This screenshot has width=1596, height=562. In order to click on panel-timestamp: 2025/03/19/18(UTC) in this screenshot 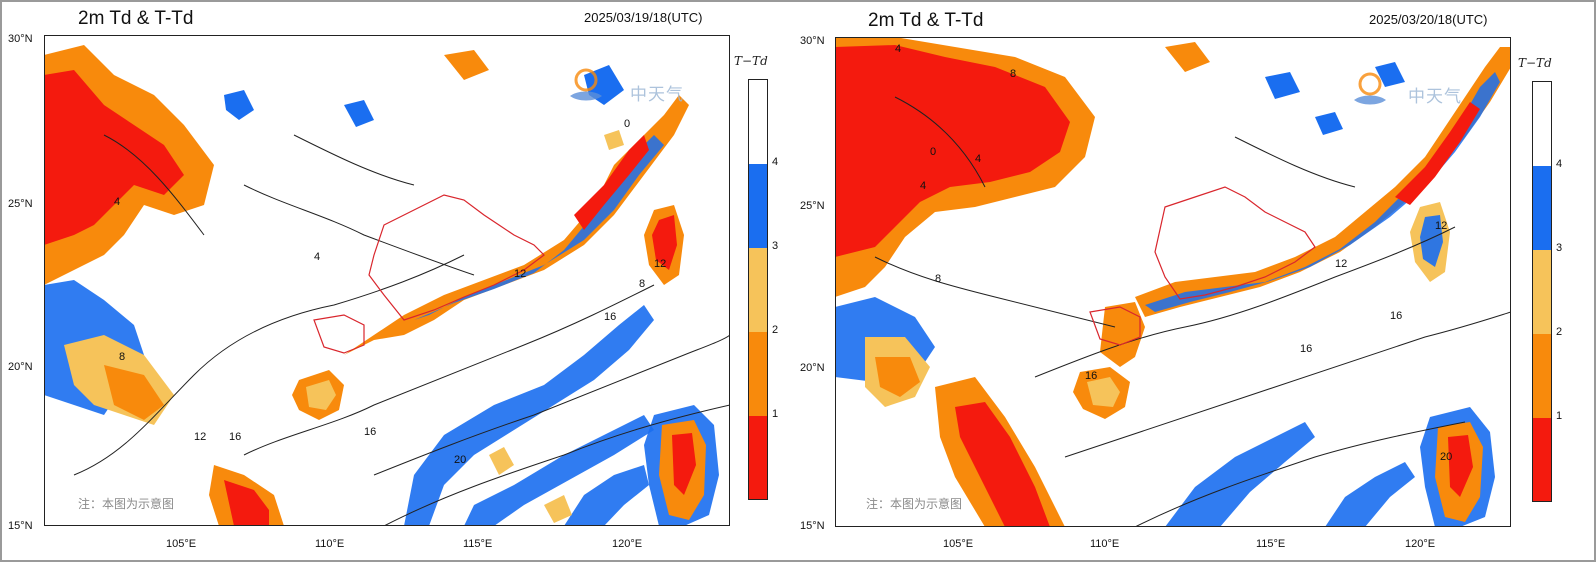, I will do `click(643, 17)`.